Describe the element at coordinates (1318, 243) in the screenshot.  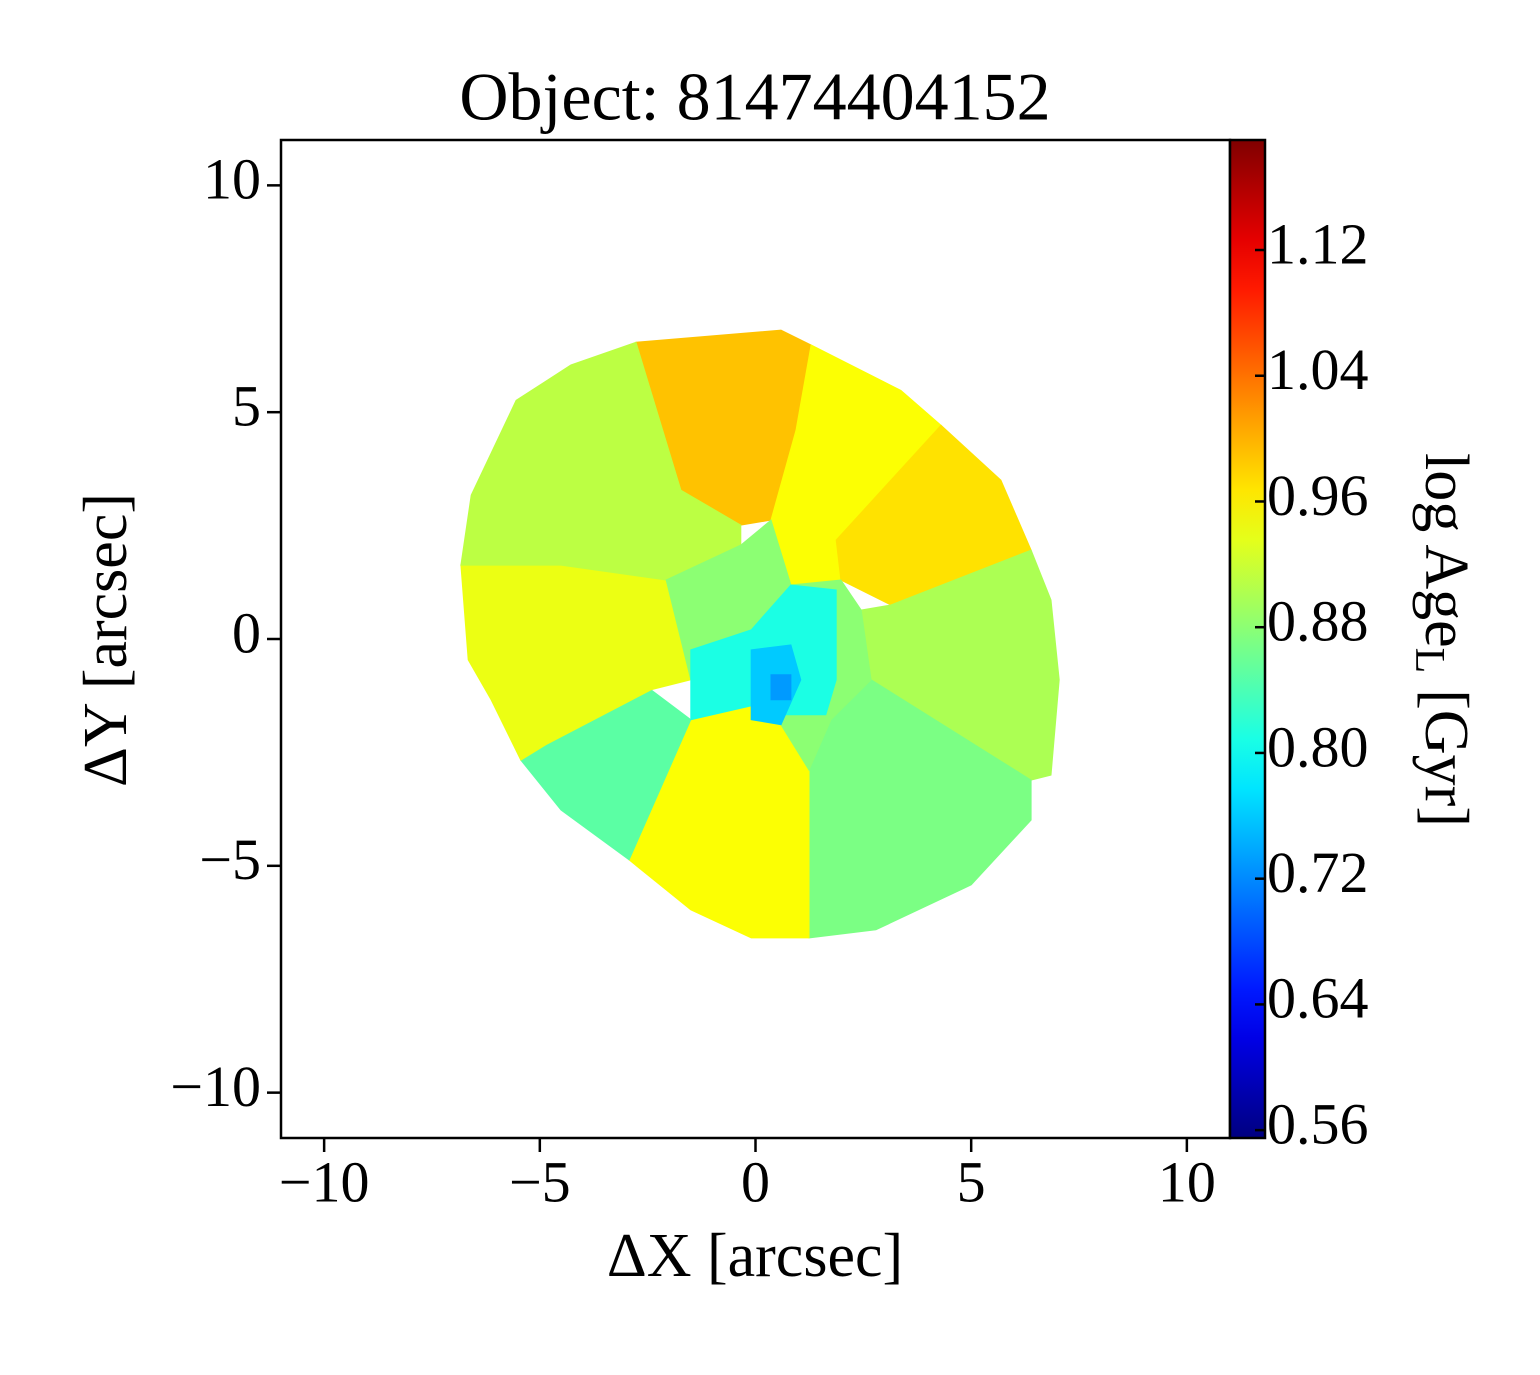
I see `colorbar-tick-label: 1.12` at that location.